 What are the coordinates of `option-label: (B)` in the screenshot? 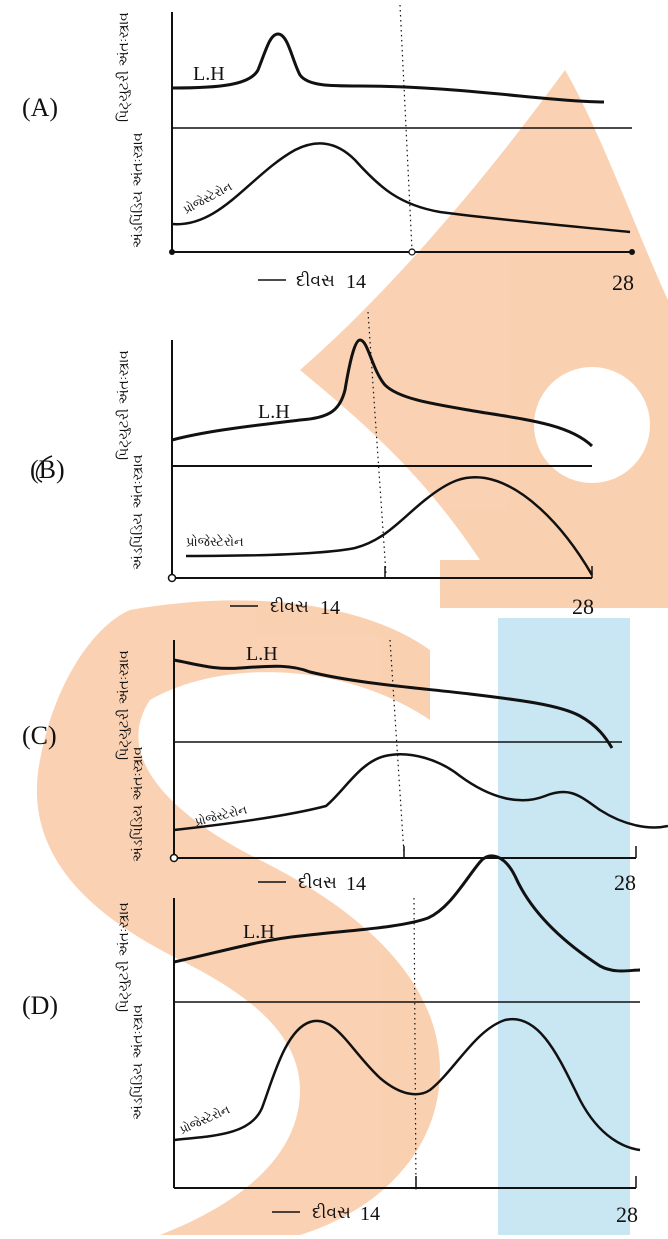 It's located at (47, 469).